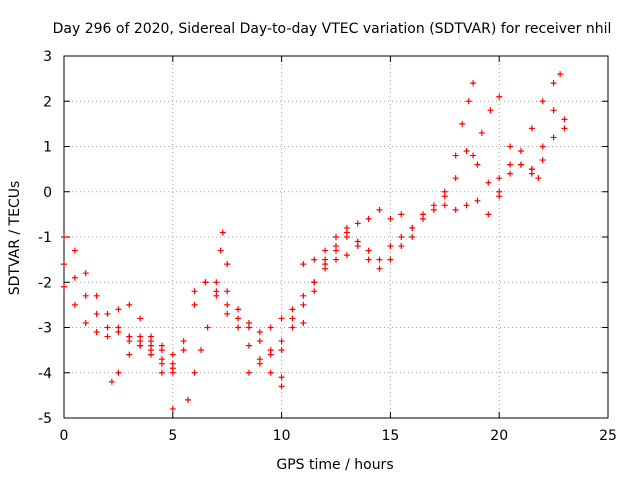 The height and width of the screenshot is (480, 640). Describe the element at coordinates (45, 329) in the screenshot. I see `y-tick-label: -3` at that location.